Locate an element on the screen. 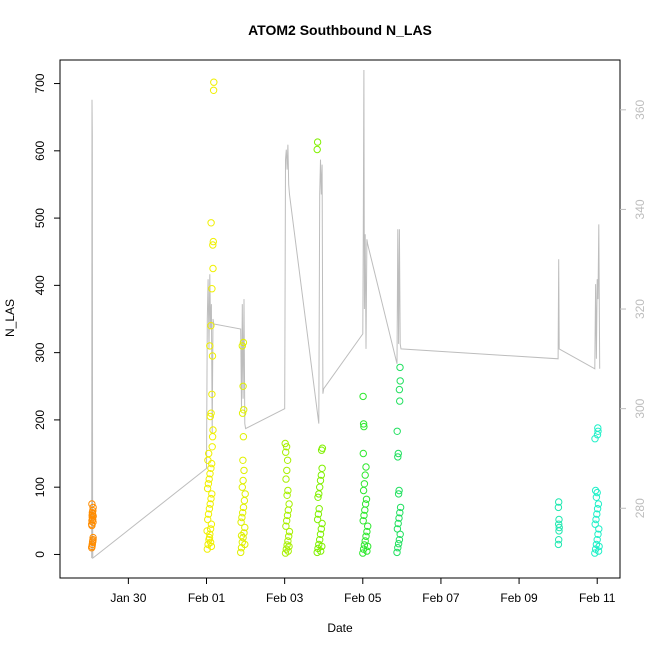 Image resolution: width=650 pixels, height=650 pixels. y-tick-label: 200 is located at coordinates (40, 420).